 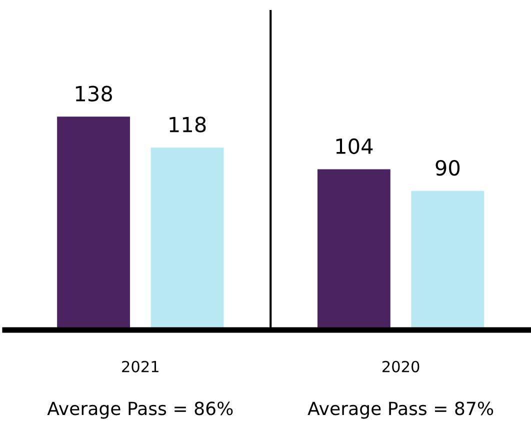 I want to click on data-label: 118, so click(x=188, y=124).